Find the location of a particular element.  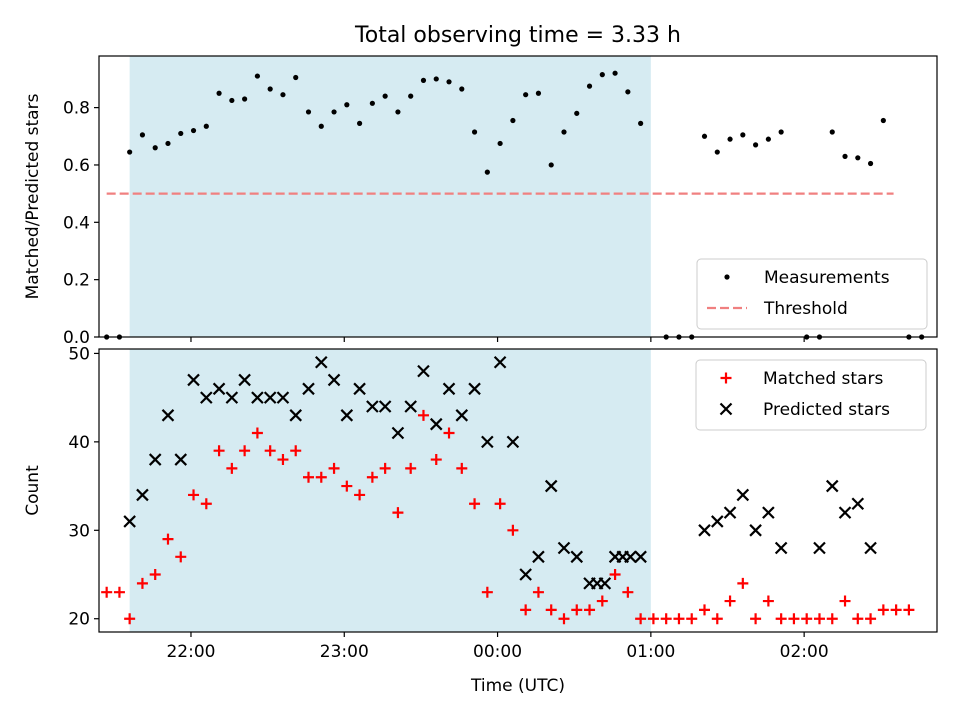

y-tick-label: 0.0 is located at coordinates (76, 338).